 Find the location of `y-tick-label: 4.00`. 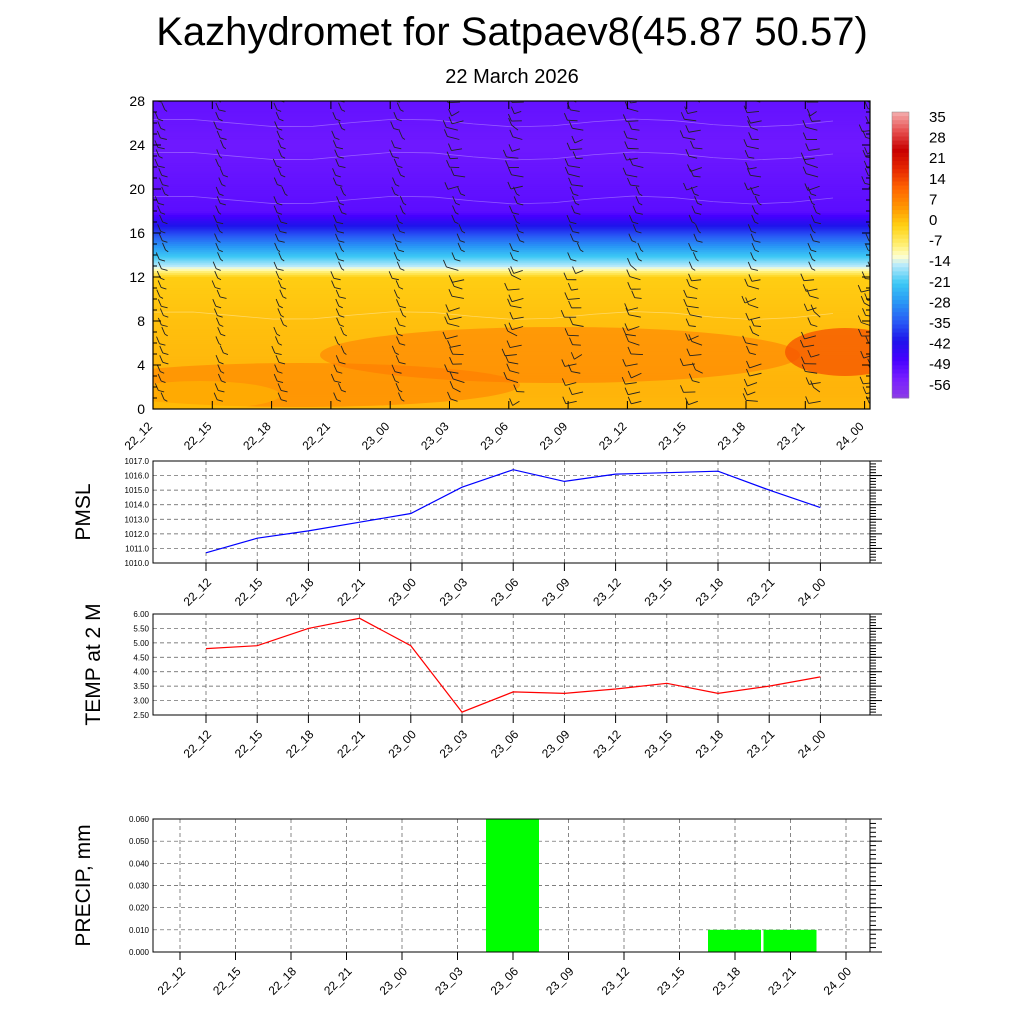

y-tick-label: 4.00 is located at coordinates (141, 672).